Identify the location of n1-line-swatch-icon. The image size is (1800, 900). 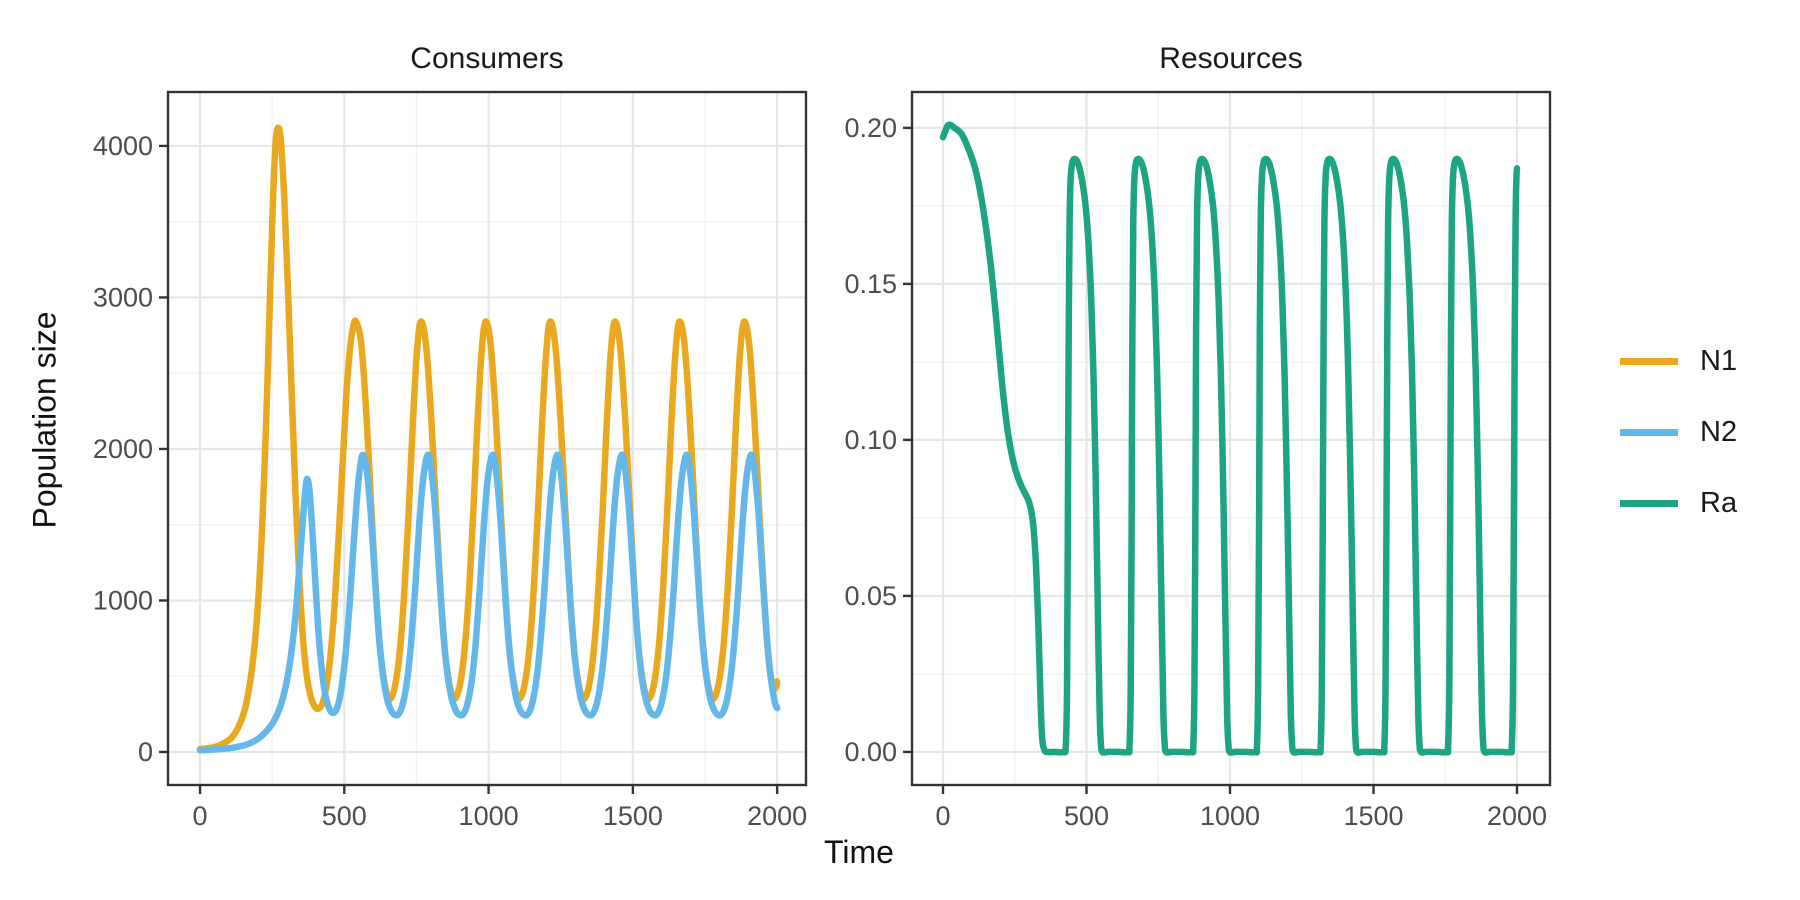
(1649, 361).